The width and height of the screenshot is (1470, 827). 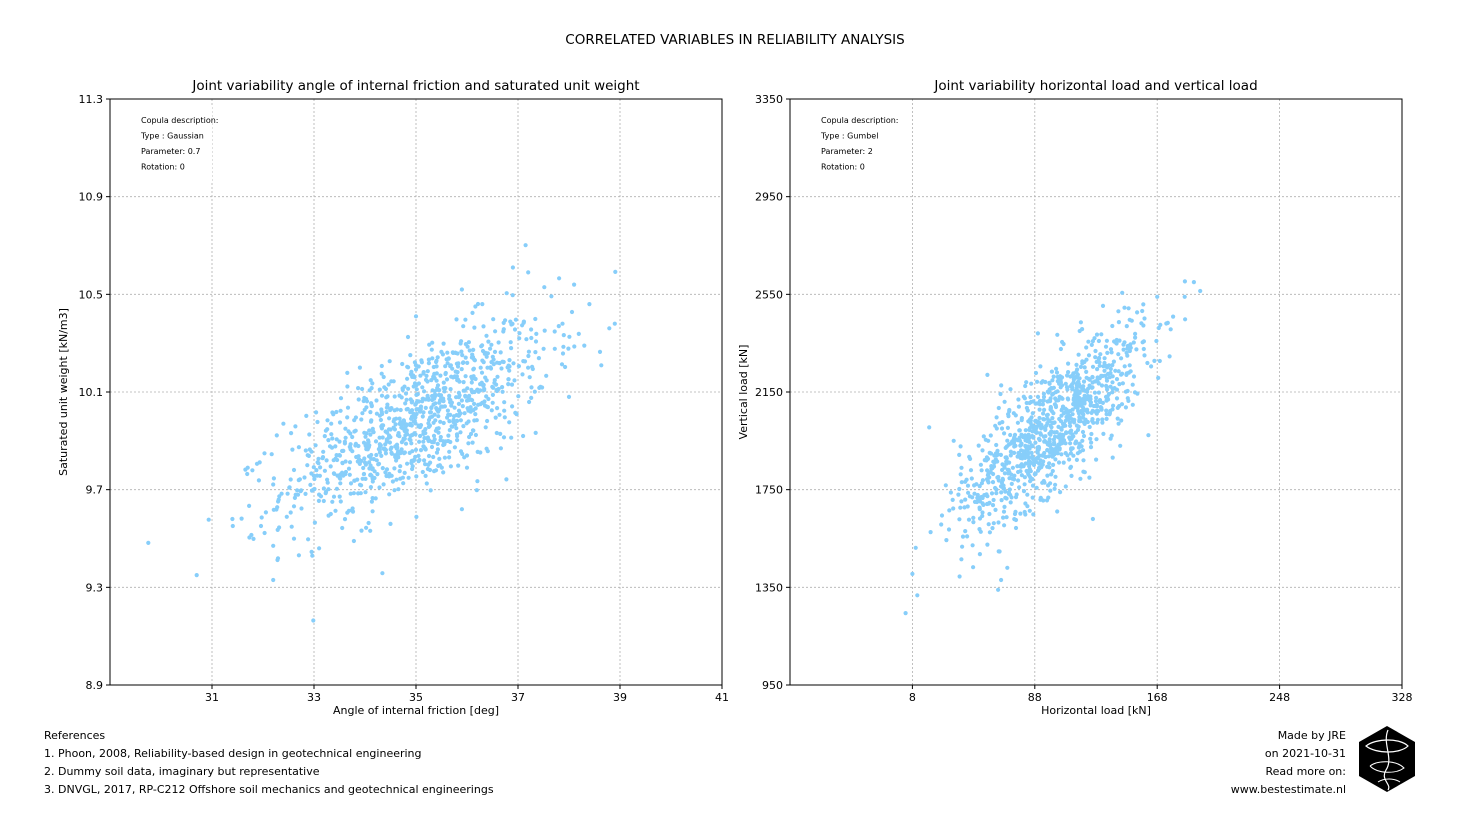 I want to click on legend-line: Type : Gumbel, so click(x=849, y=136).